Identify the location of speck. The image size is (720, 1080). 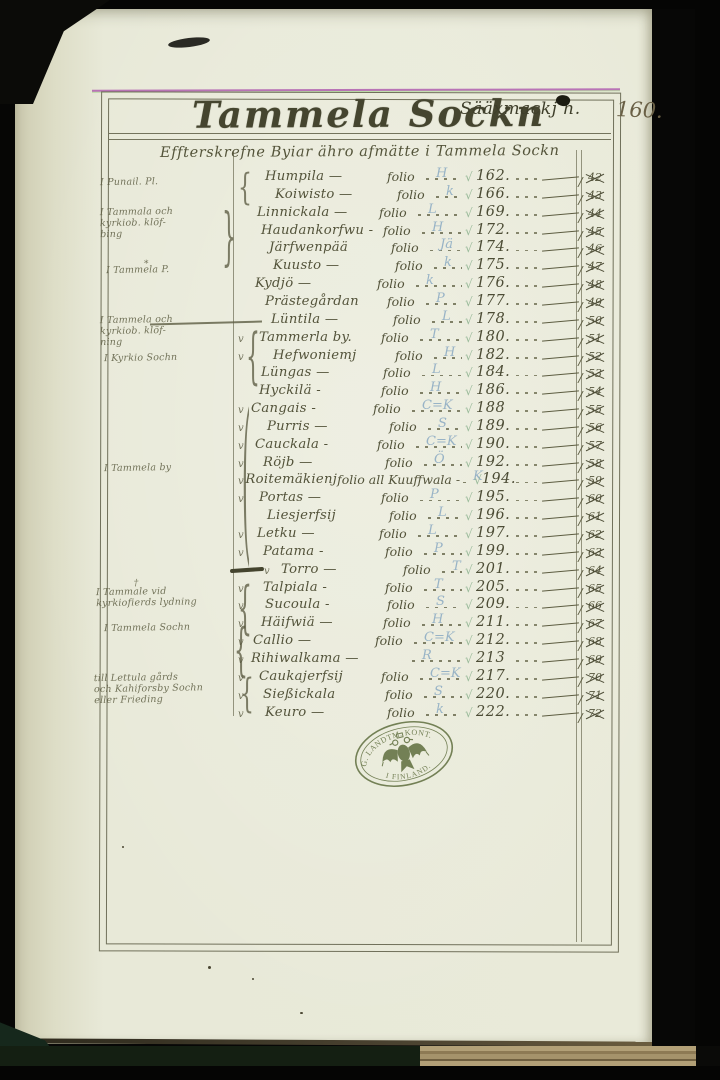
(209, 967).